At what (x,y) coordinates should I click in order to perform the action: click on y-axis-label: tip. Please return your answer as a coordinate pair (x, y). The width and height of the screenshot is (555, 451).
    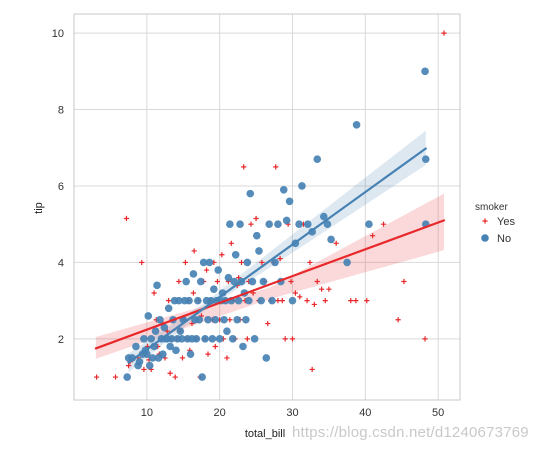
    Looking at the image, I should click on (39, 208).